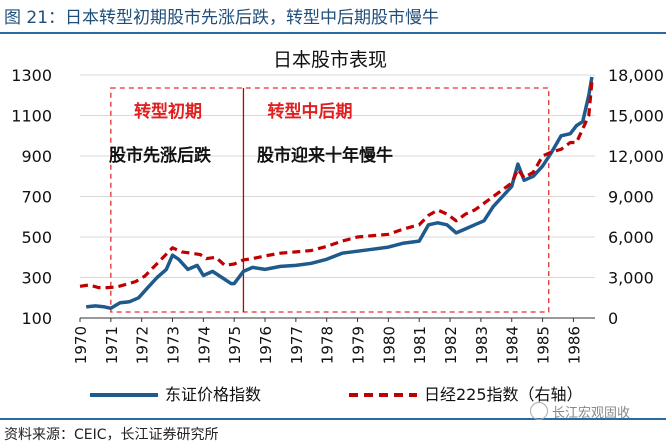 This screenshot has height=446, width=666. Describe the element at coordinates (333, 33) in the screenshot. I see `header-rule` at that location.